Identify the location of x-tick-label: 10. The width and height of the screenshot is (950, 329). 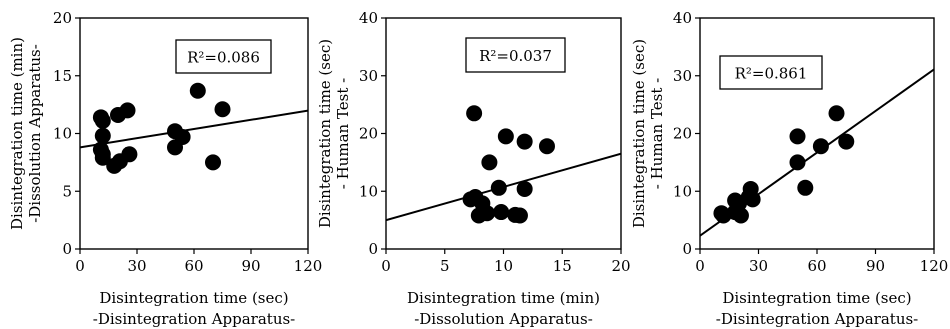
(503, 266).